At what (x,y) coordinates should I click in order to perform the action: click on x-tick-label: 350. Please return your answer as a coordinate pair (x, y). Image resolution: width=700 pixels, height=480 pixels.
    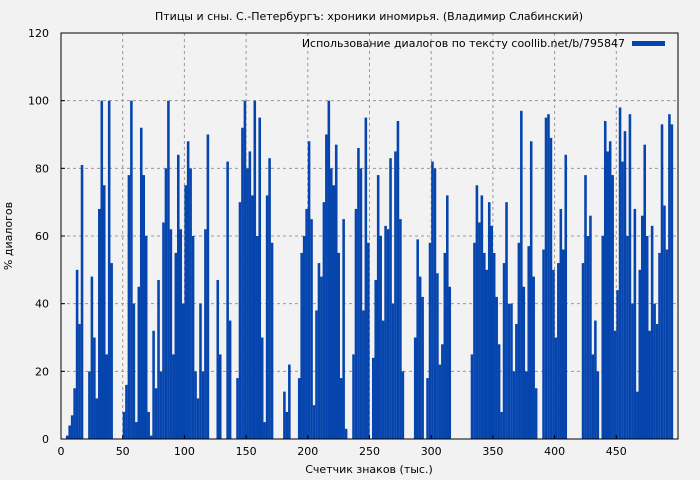
    Looking at the image, I should click on (492, 451).